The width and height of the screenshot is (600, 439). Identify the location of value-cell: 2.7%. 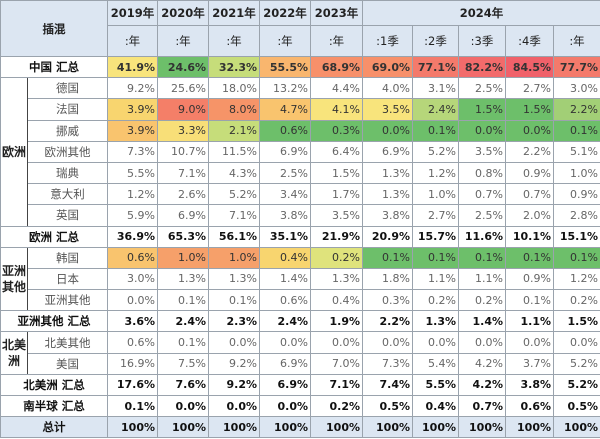
(435, 215).